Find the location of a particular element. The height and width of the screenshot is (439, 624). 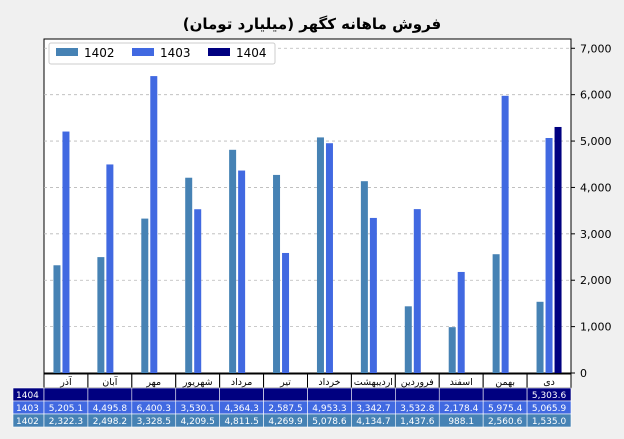

y-tick-label: 2,000 is located at coordinates (596, 280).